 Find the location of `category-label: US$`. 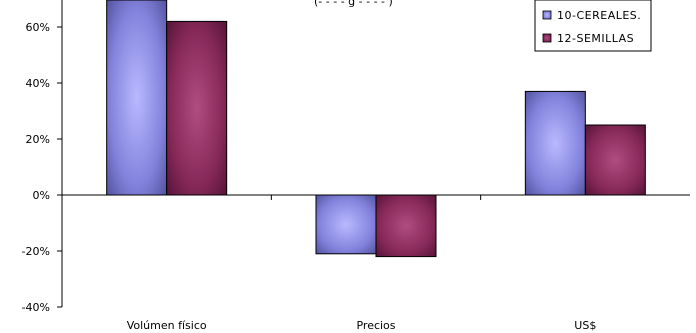

category-label: US$ is located at coordinates (585, 325).